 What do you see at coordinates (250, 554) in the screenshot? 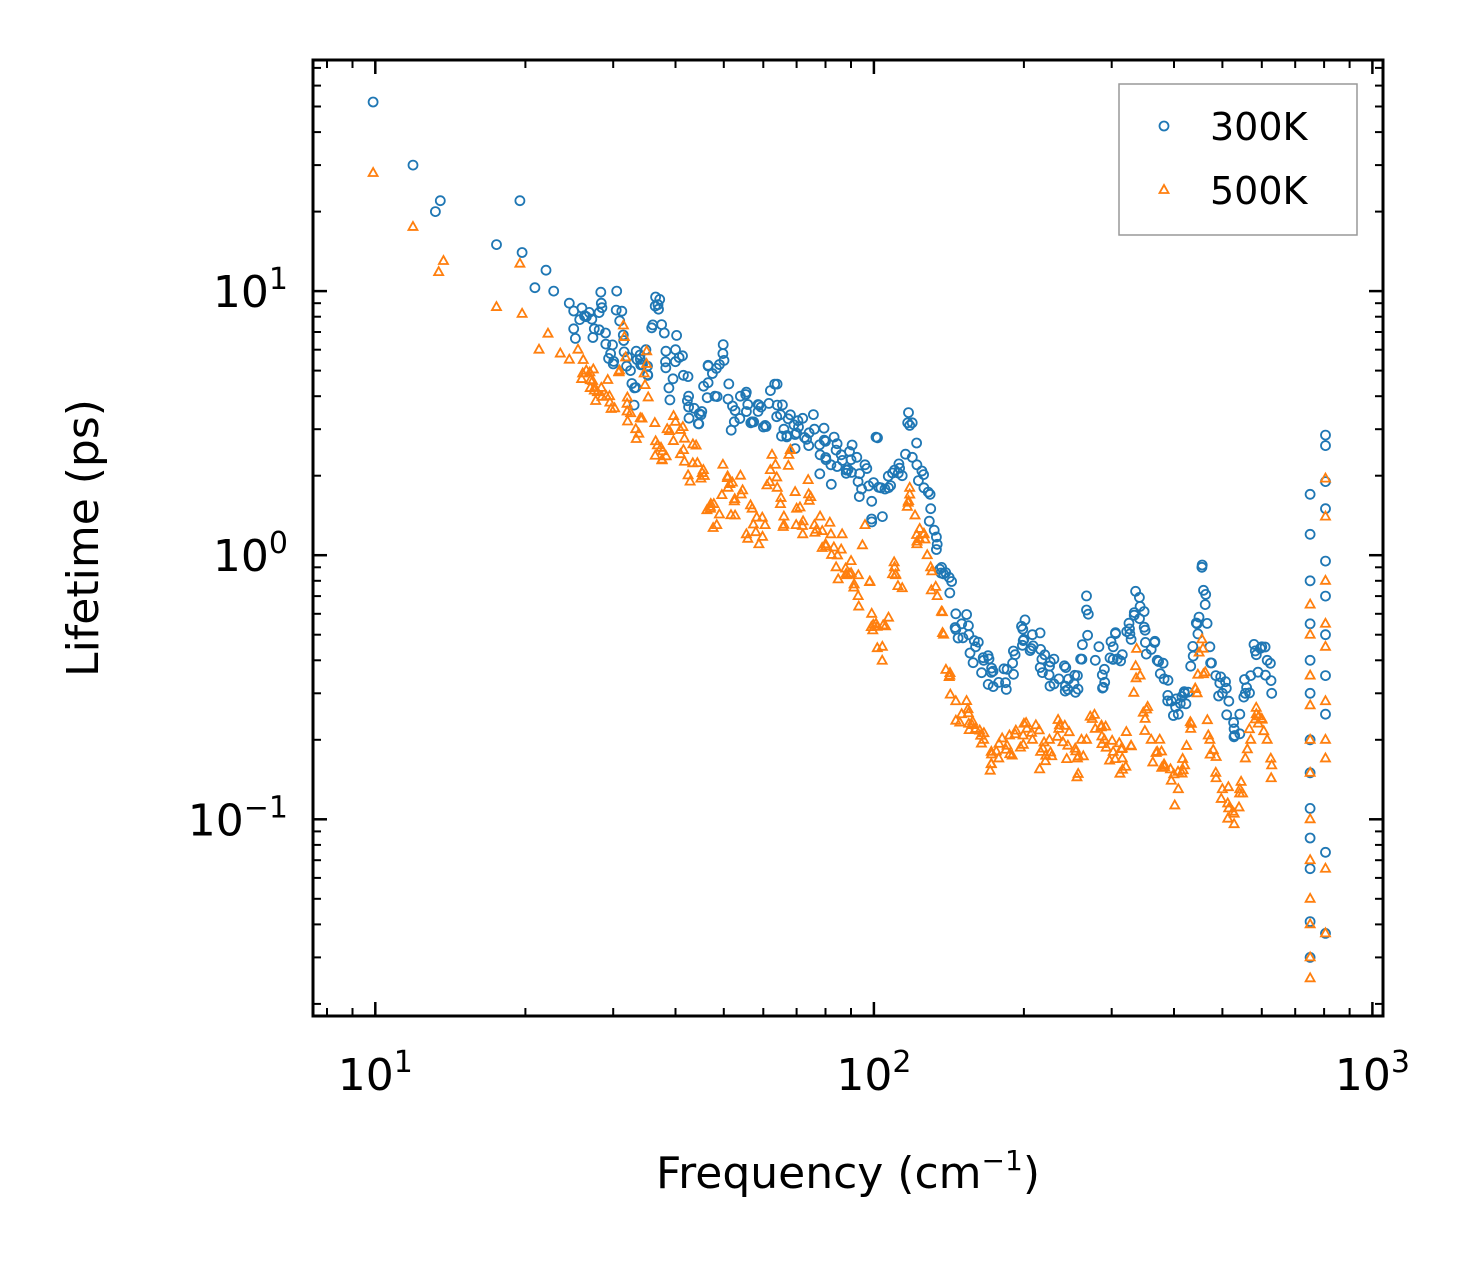
I see `y-tick-label: 100` at bounding box center [250, 554].